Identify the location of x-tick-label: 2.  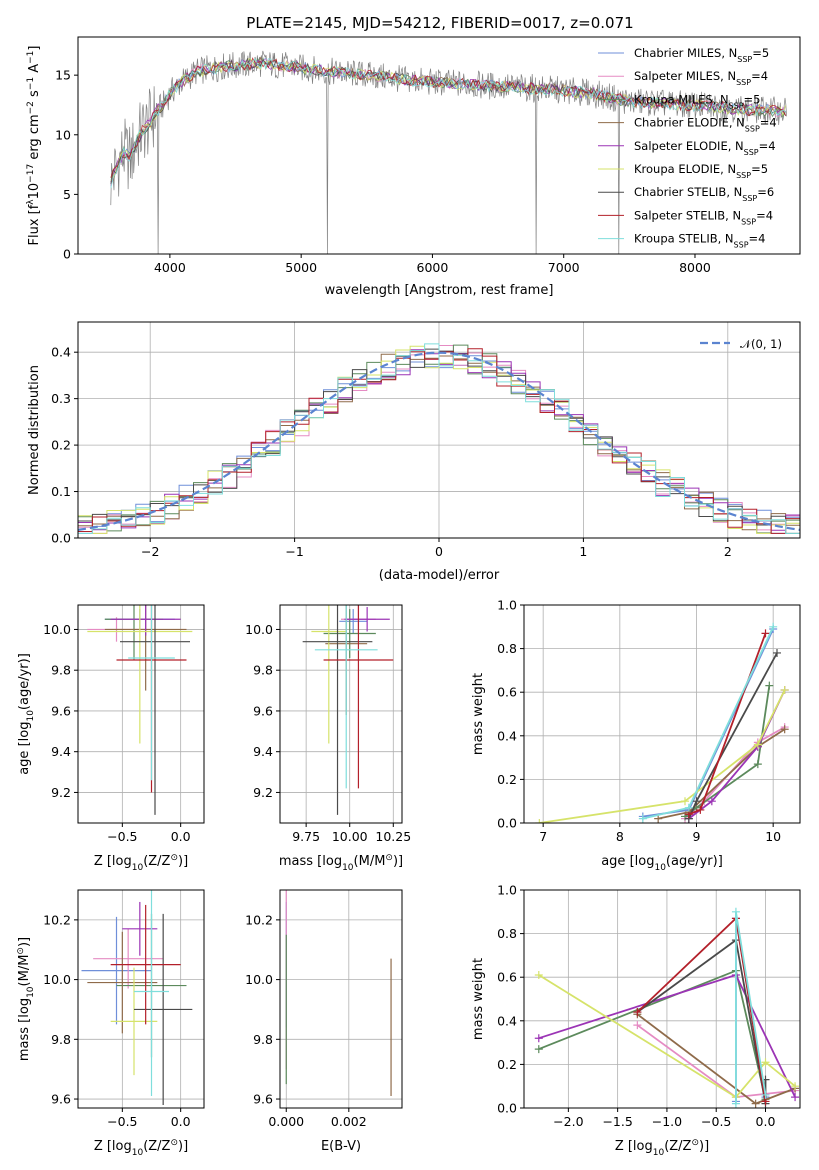
(728, 551).